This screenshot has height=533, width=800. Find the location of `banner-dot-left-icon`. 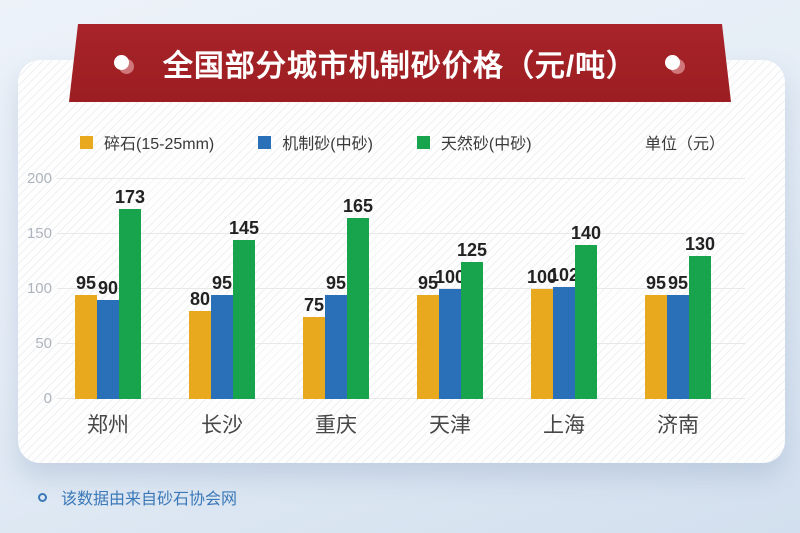

banner-dot-left-icon is located at coordinates (121, 62).